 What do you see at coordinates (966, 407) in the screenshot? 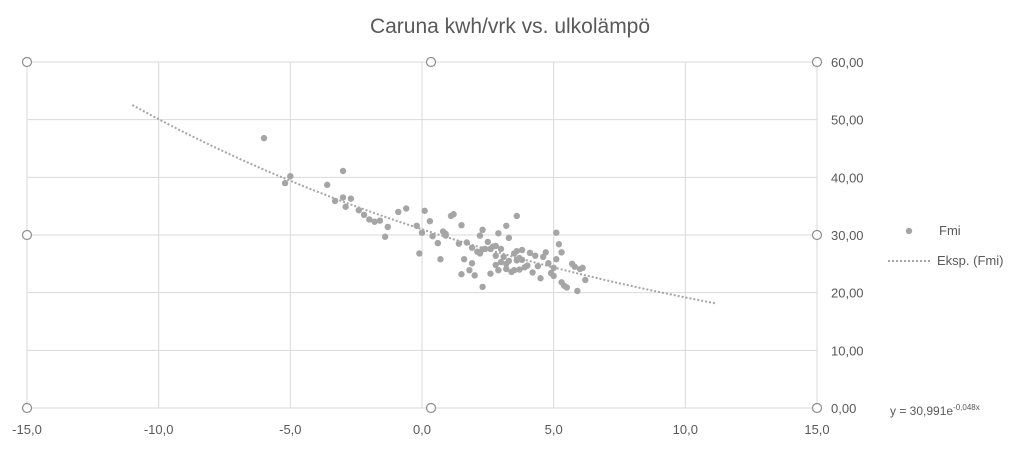
I see `equation-exponent: -0,048x` at bounding box center [966, 407].